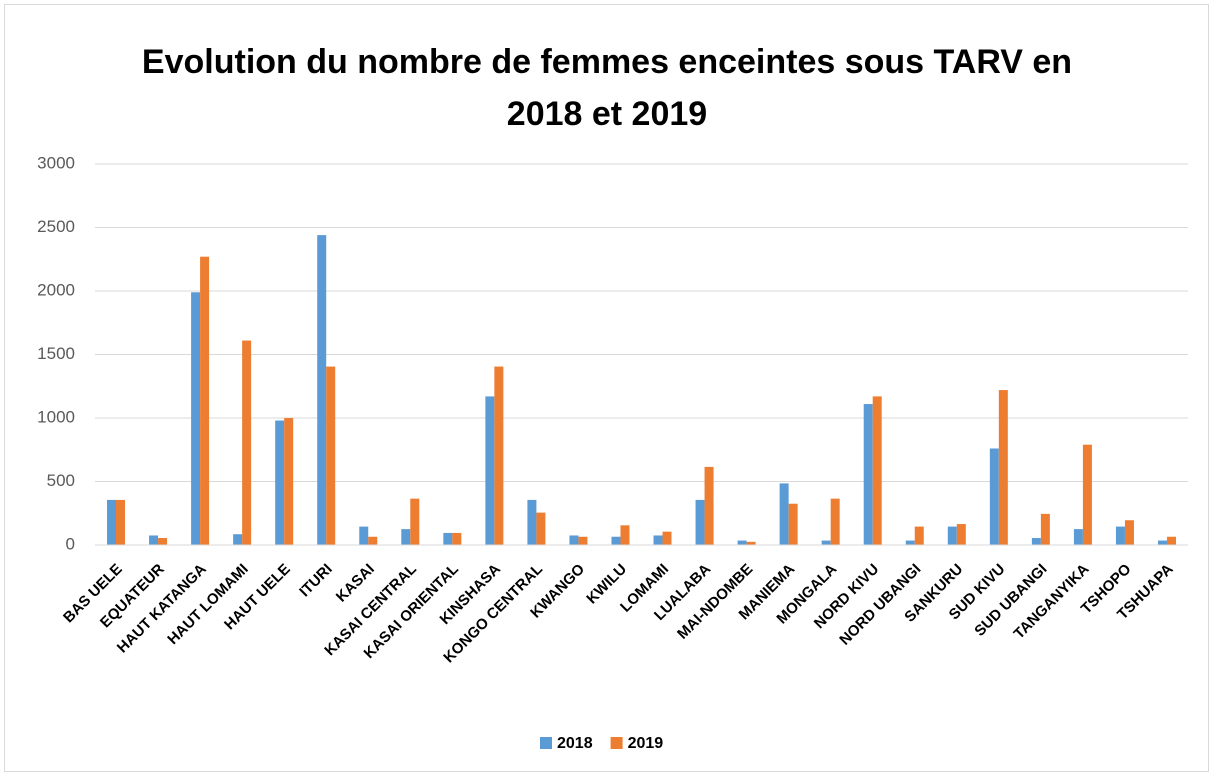  Describe the element at coordinates (61, 480) in the screenshot. I see `y-tick-label: 500` at that location.